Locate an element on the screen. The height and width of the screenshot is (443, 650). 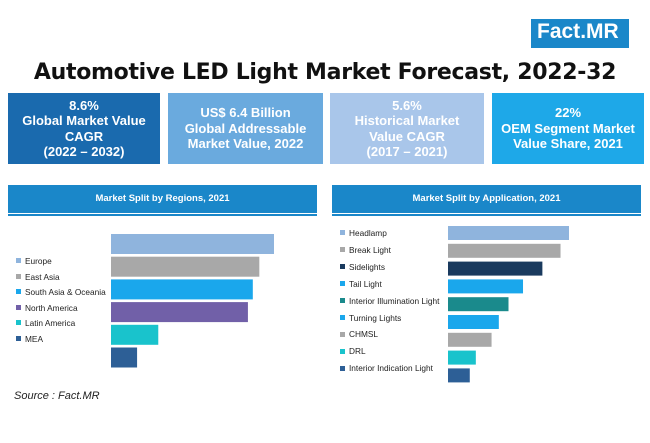
logo-suffix: .MR is located at coordinates (599, 31).